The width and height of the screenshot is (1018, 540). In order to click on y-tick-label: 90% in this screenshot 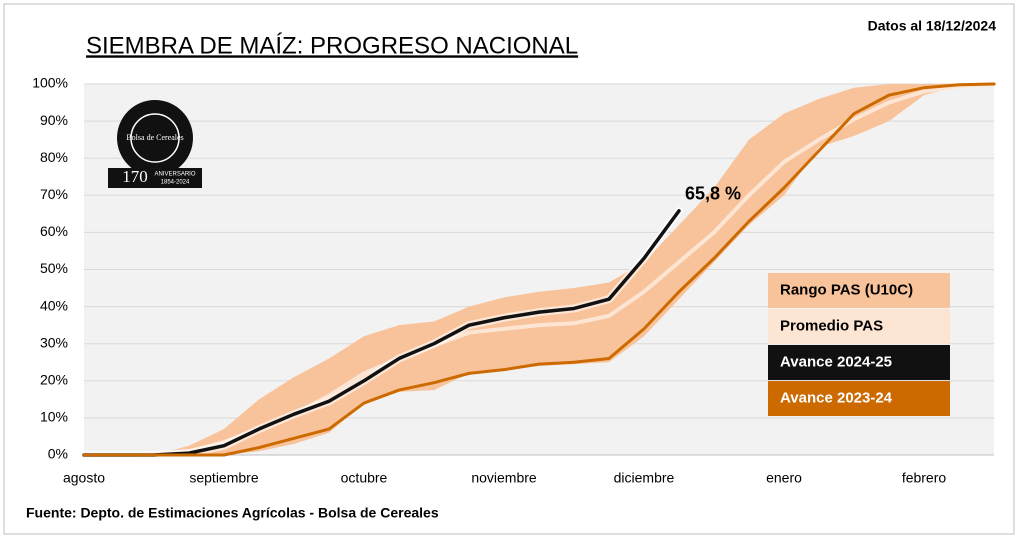, I will do `click(54, 120)`.